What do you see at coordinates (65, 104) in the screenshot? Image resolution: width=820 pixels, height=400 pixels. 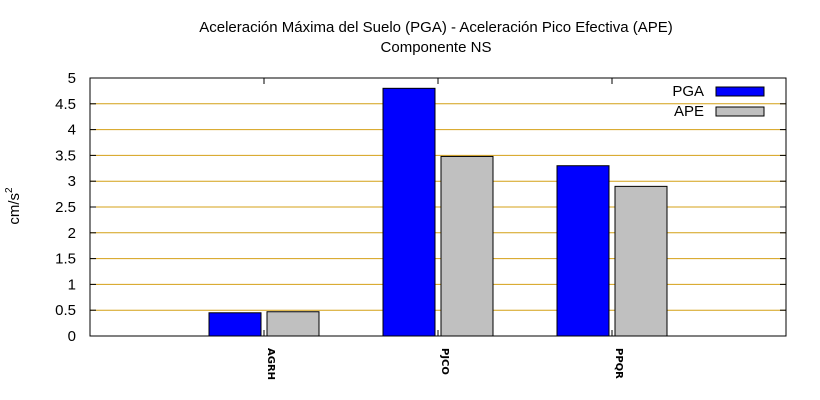 I see `y-tick-label: 4.5` at bounding box center [65, 104].